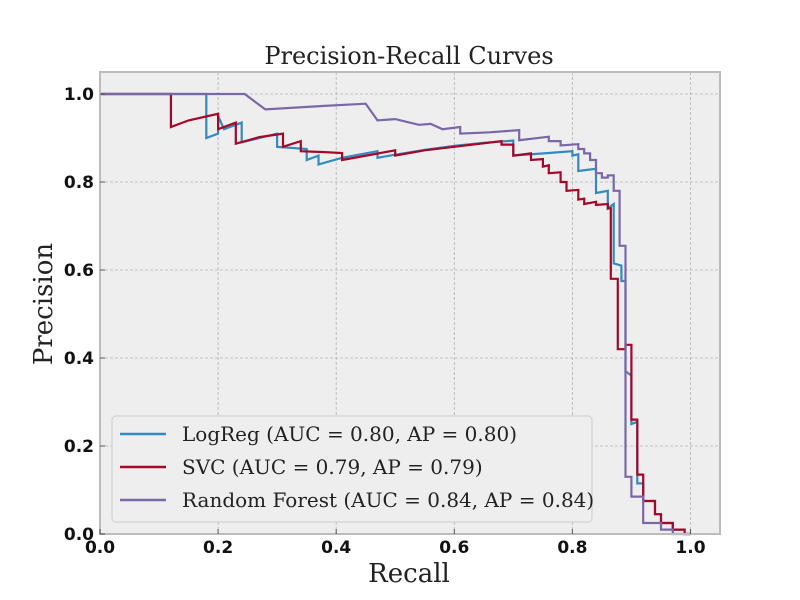  What do you see at coordinates (218, 548) in the screenshot?
I see `x-tick-label: 0.2` at bounding box center [218, 548].